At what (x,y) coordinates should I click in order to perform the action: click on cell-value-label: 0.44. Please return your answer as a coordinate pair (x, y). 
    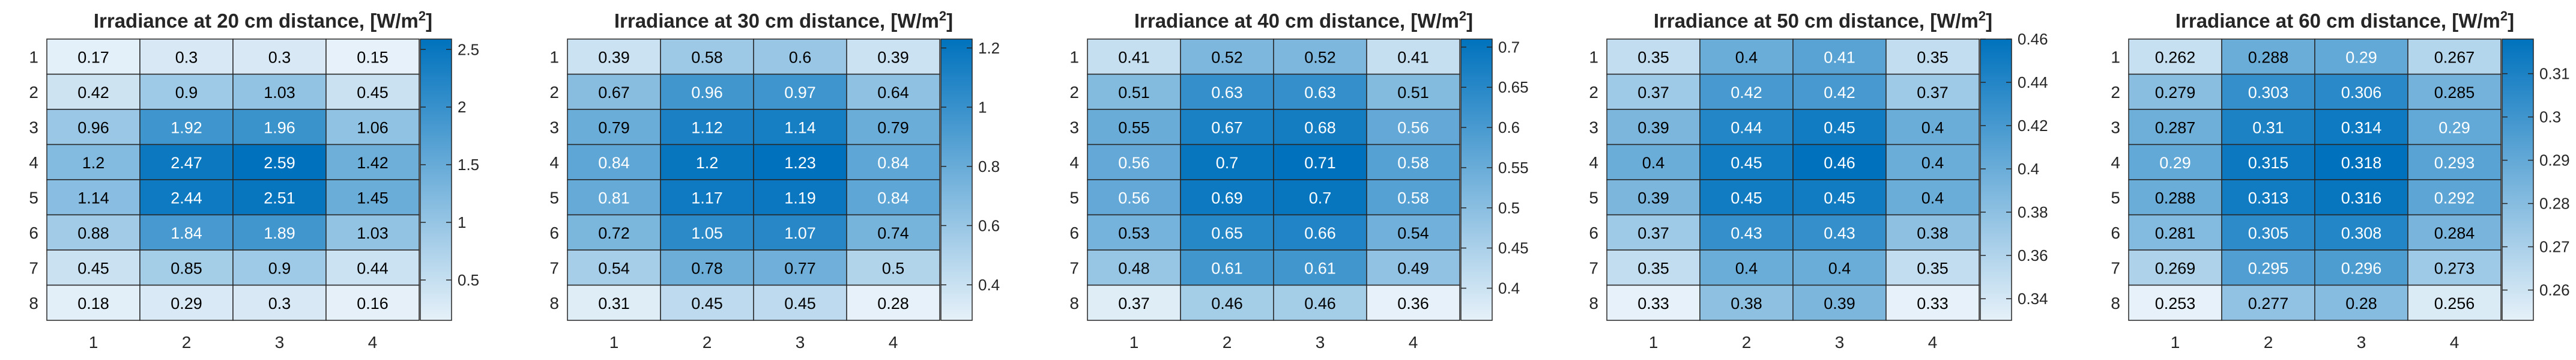
    Looking at the image, I should click on (373, 268).